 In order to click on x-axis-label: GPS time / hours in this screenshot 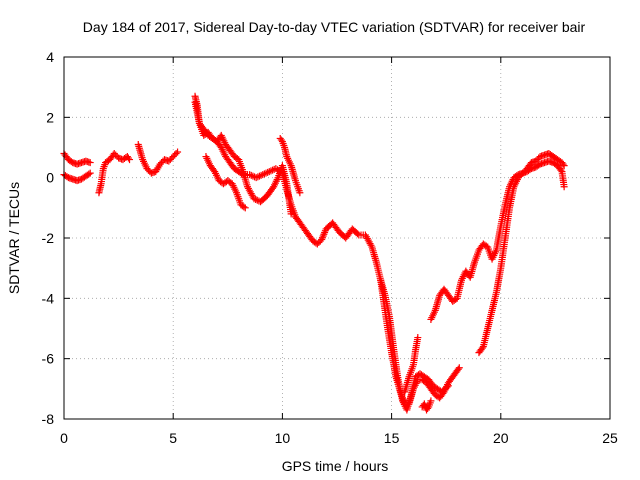, I will do `click(335, 466)`.